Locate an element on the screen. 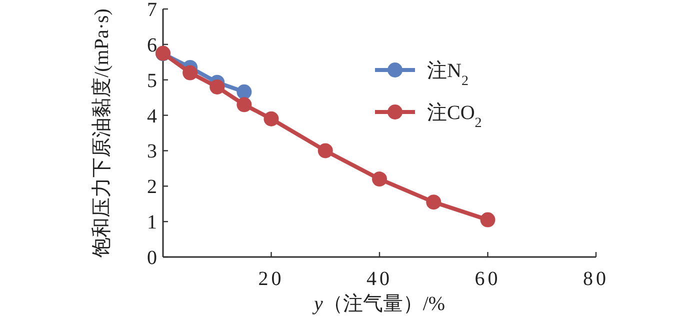 The width and height of the screenshot is (700, 323). y-tick-label: 2 is located at coordinates (152, 187).